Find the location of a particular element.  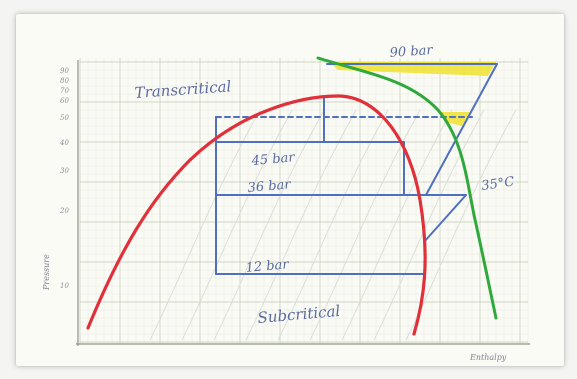

y-tick-label: 50 is located at coordinates (64, 118).